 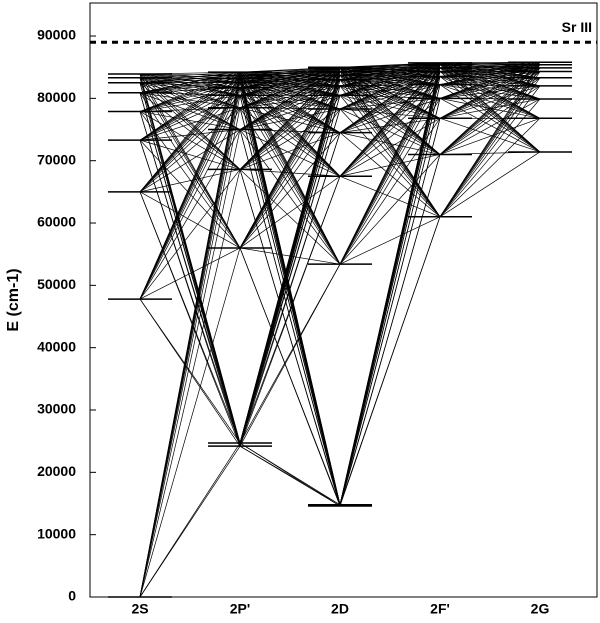 I want to click on x-tick-label: 2S, so click(x=139, y=609).